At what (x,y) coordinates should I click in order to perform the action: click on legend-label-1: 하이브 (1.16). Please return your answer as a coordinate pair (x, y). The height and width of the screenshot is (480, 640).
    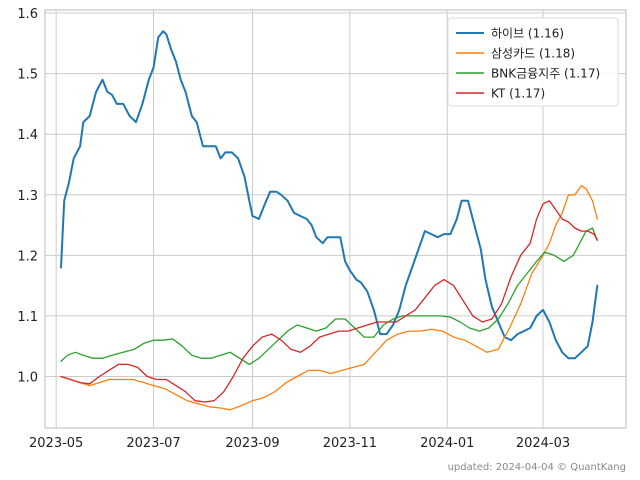
    Looking at the image, I should click on (527, 34).